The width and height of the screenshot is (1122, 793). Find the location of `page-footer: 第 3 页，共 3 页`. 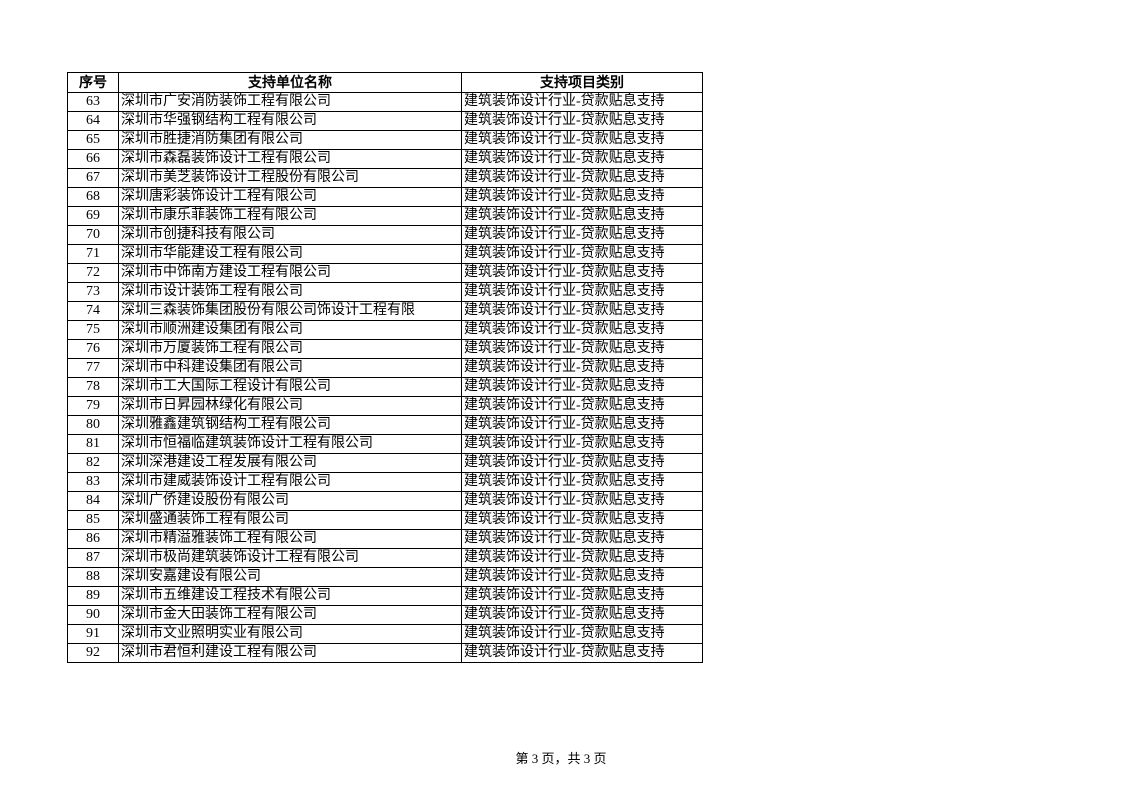

page-footer: 第 3 页，共 3 页 is located at coordinates (561, 758).